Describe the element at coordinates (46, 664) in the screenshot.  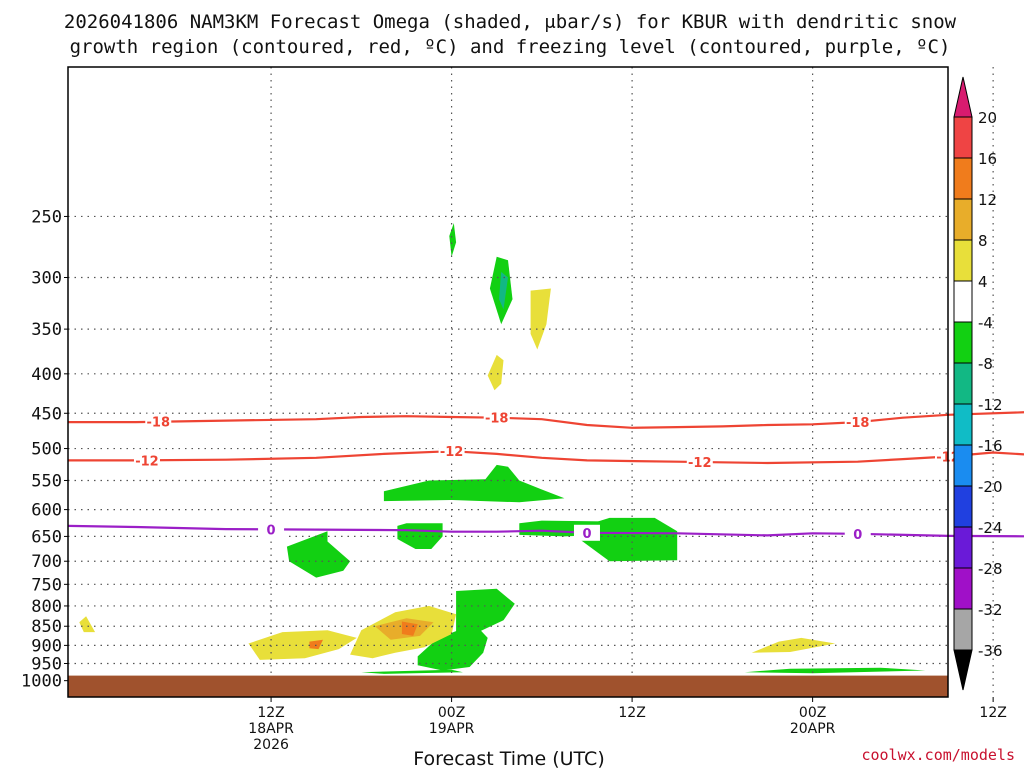
I see `y-tick-label: 950` at that location.